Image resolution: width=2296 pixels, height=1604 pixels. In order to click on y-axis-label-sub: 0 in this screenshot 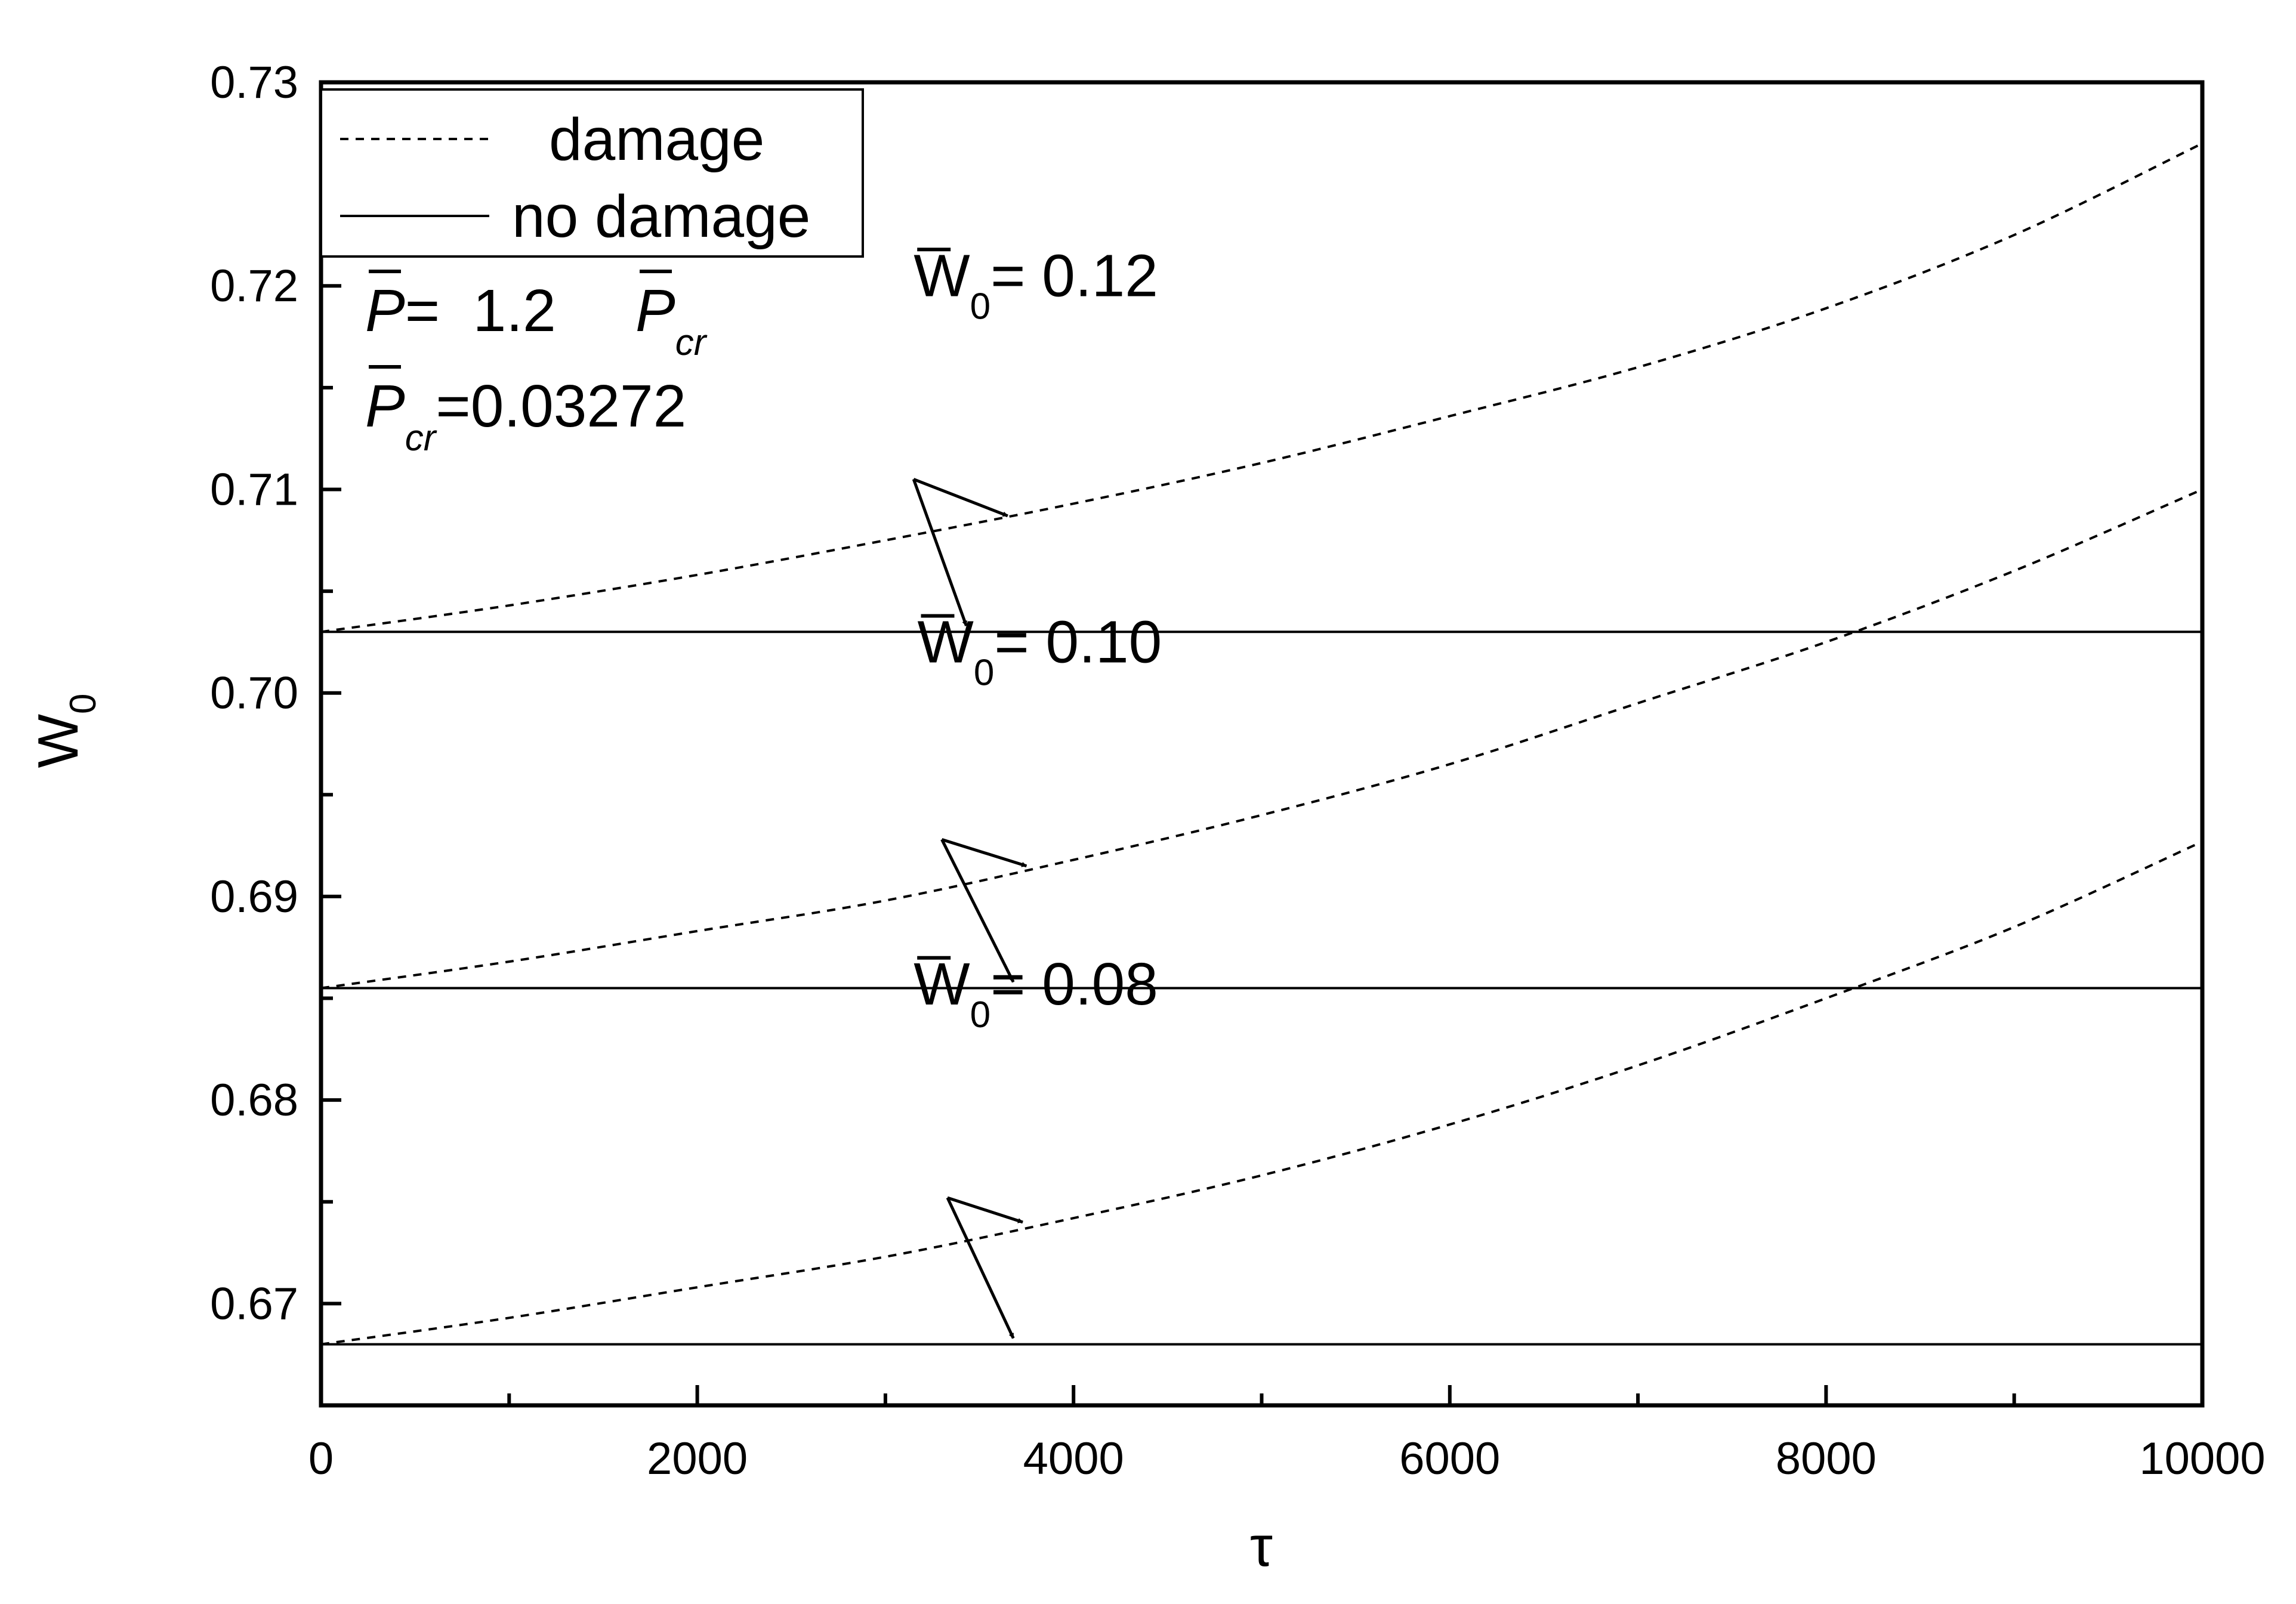, I will do `click(83, 703)`.